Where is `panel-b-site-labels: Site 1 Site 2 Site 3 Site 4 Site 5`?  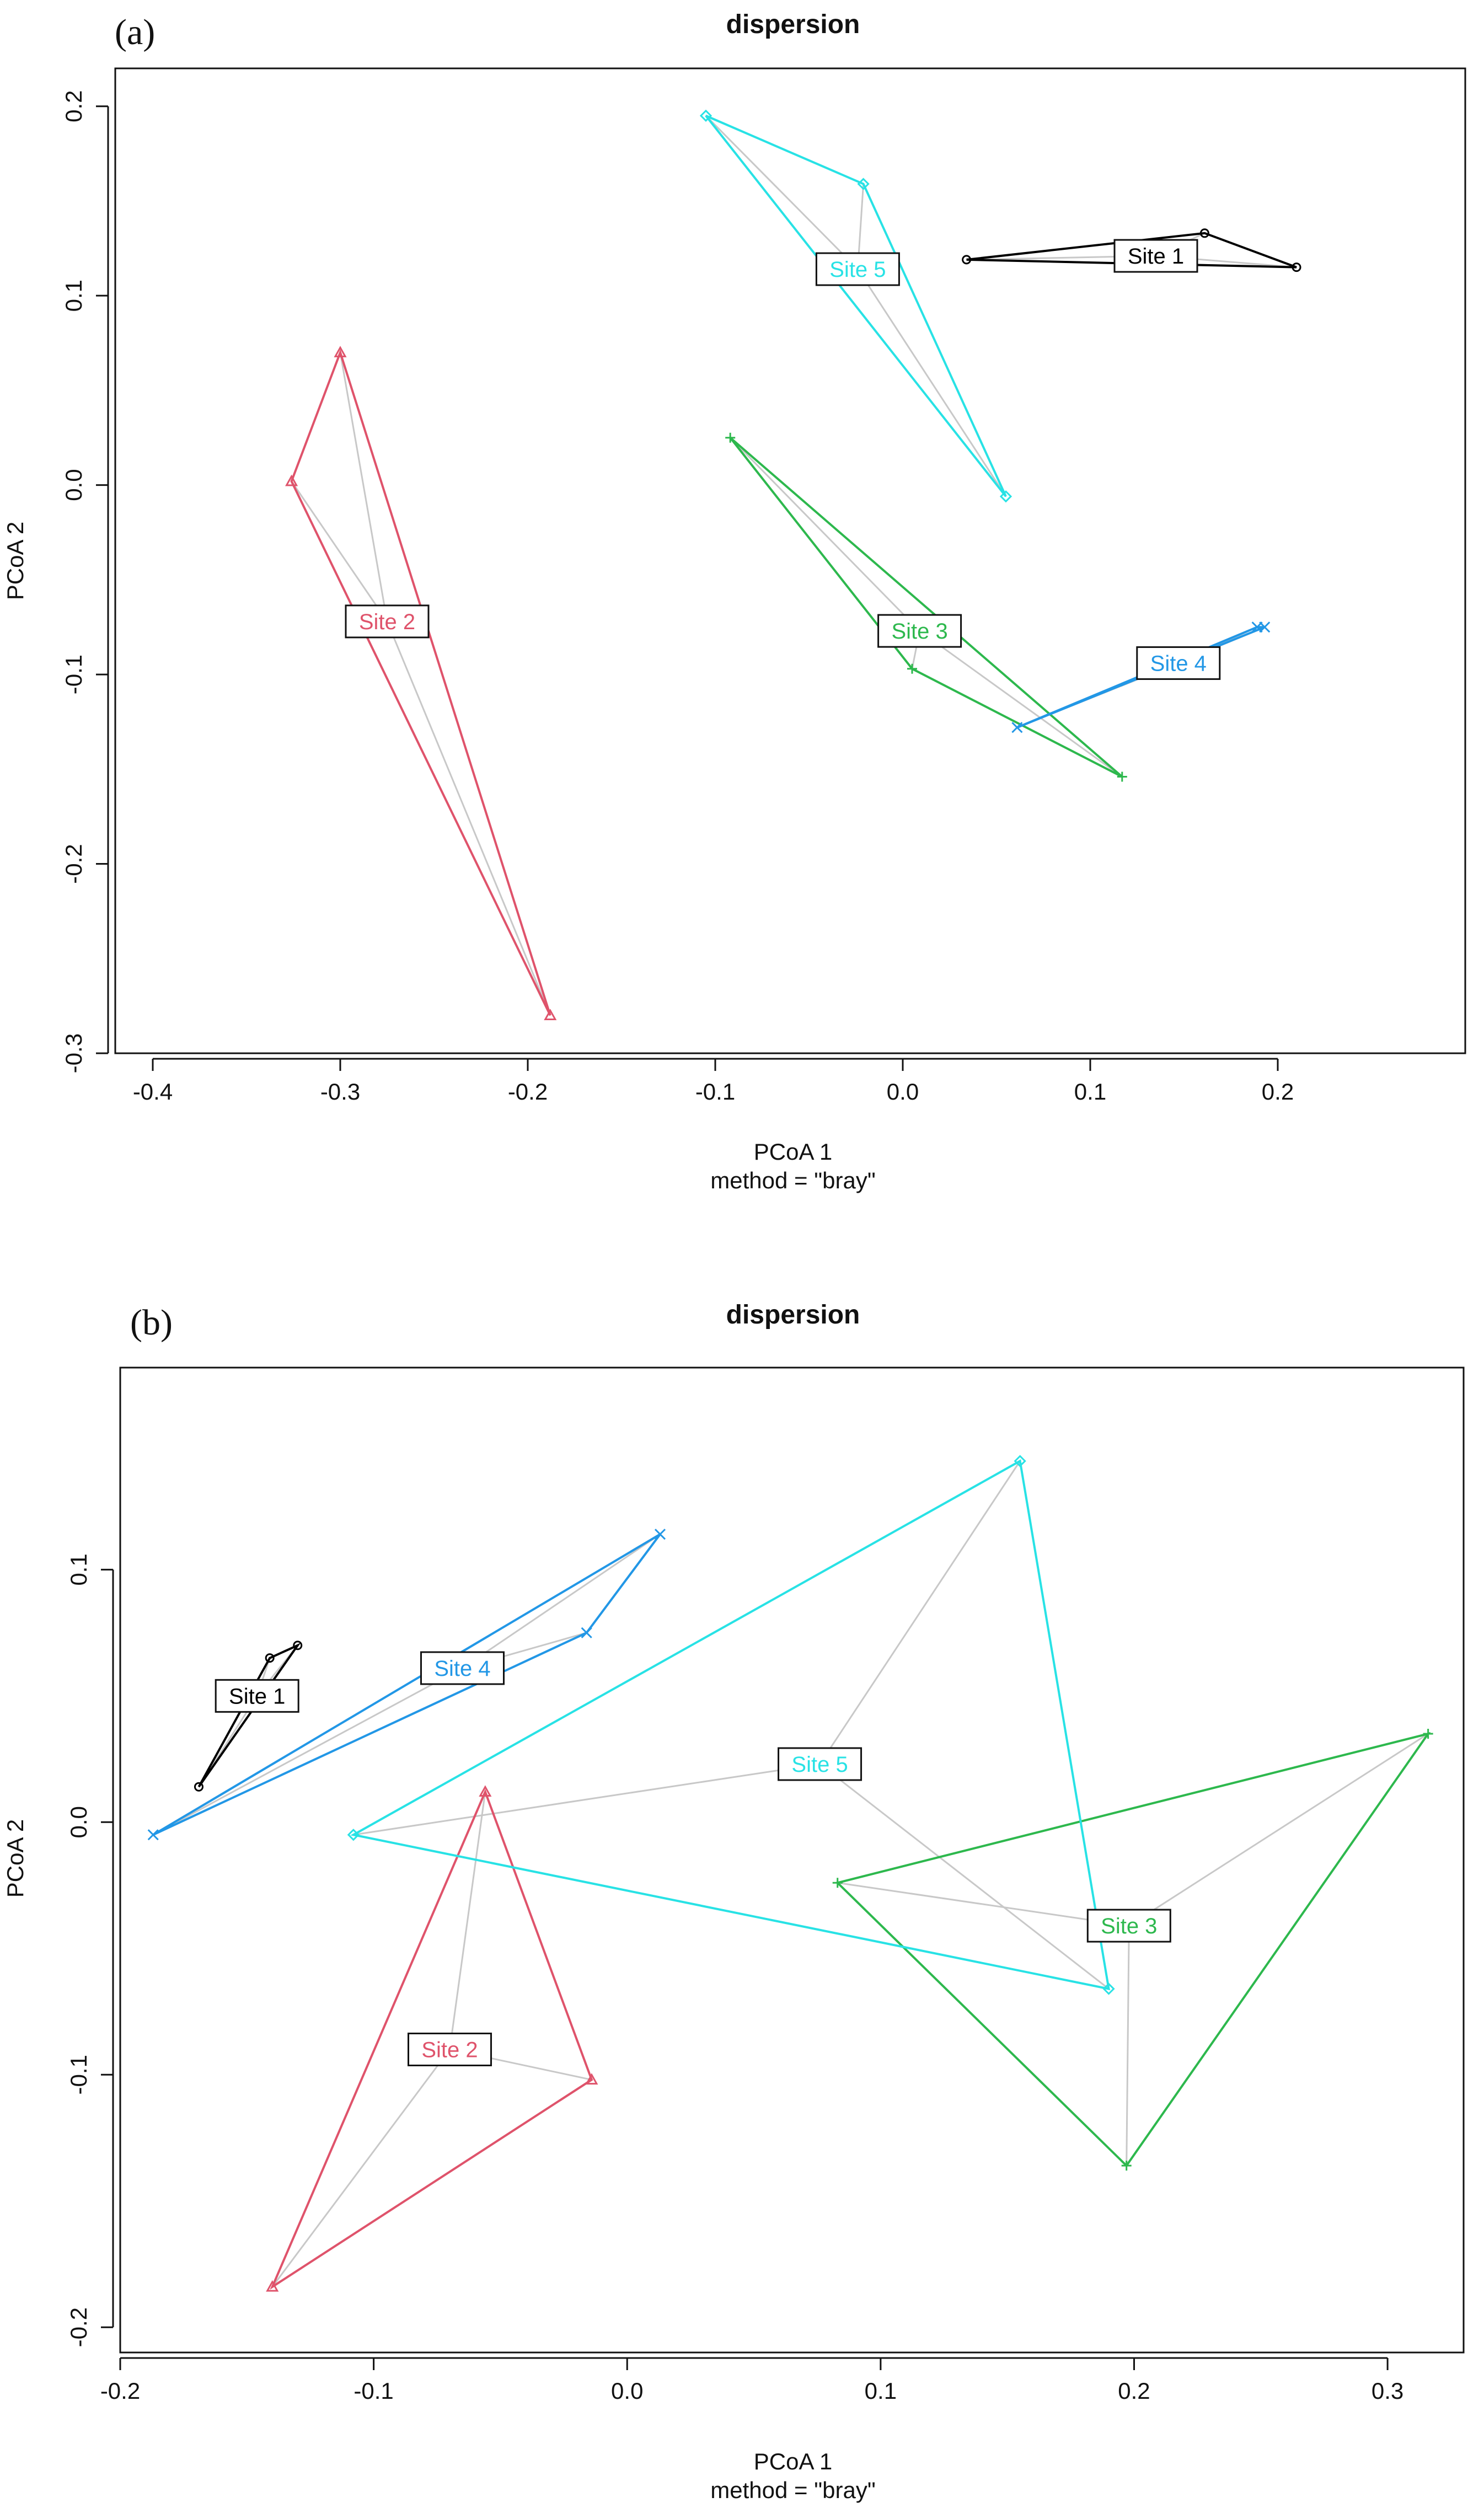
panel-b-site-labels: Site 1 Site 2 Site 3 Site 4 Site 5 is located at coordinates (693, 1858).